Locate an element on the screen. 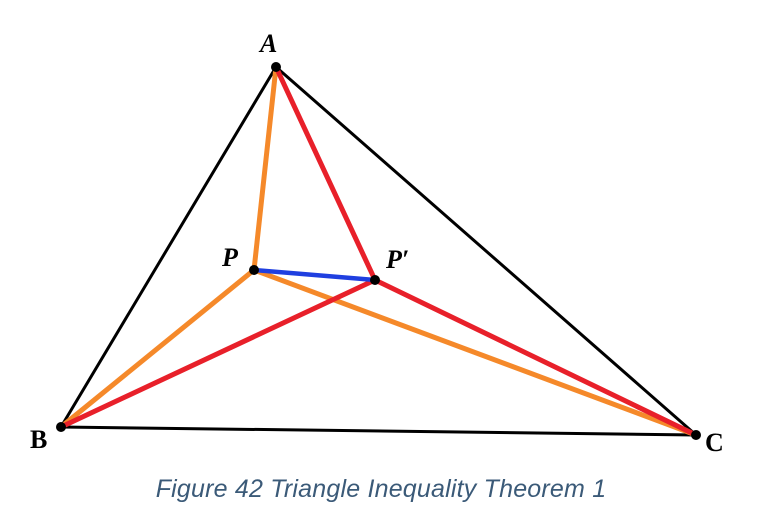  segment-p2b is located at coordinates (218, 353).